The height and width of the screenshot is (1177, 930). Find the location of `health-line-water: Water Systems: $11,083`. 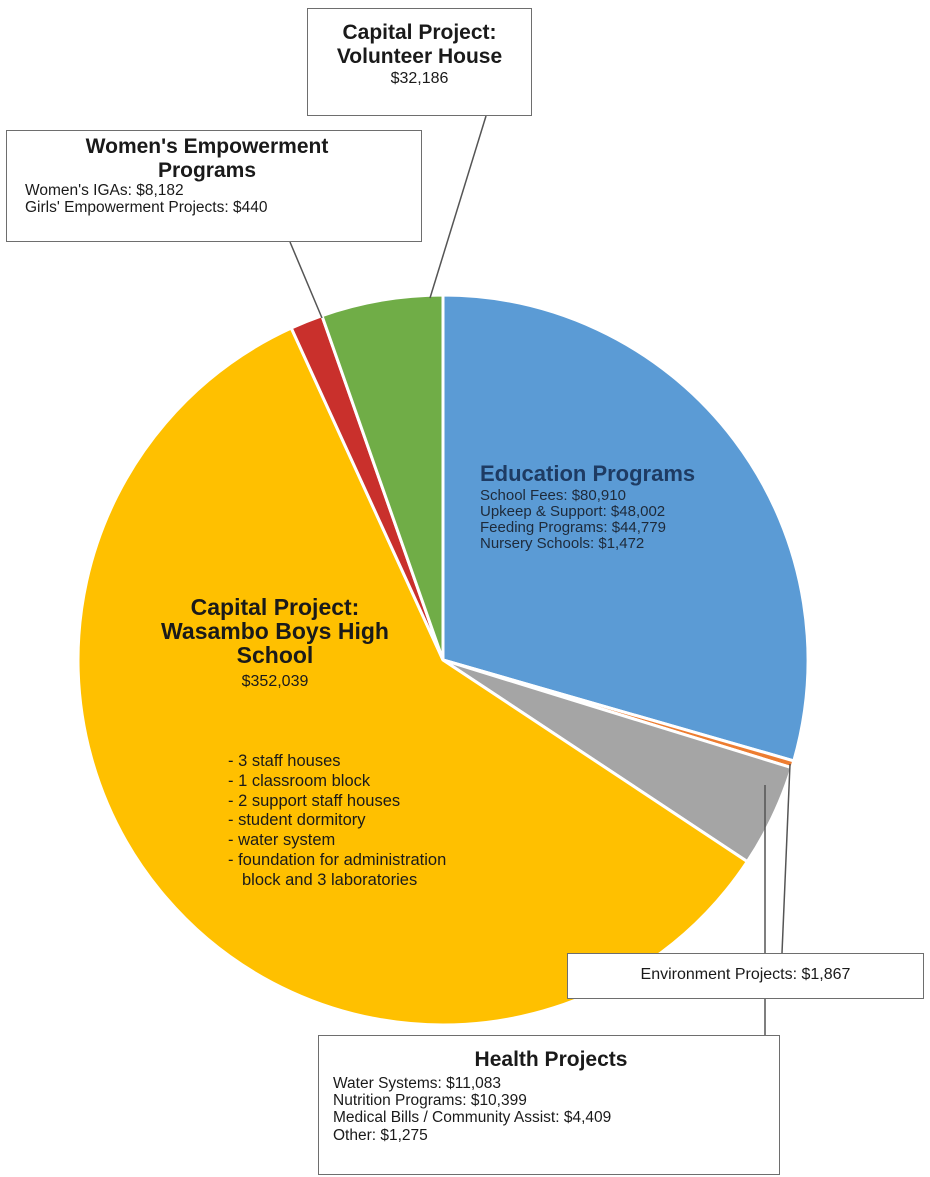

health-line-water: Water Systems: $11,083 is located at coordinates (417, 1083).